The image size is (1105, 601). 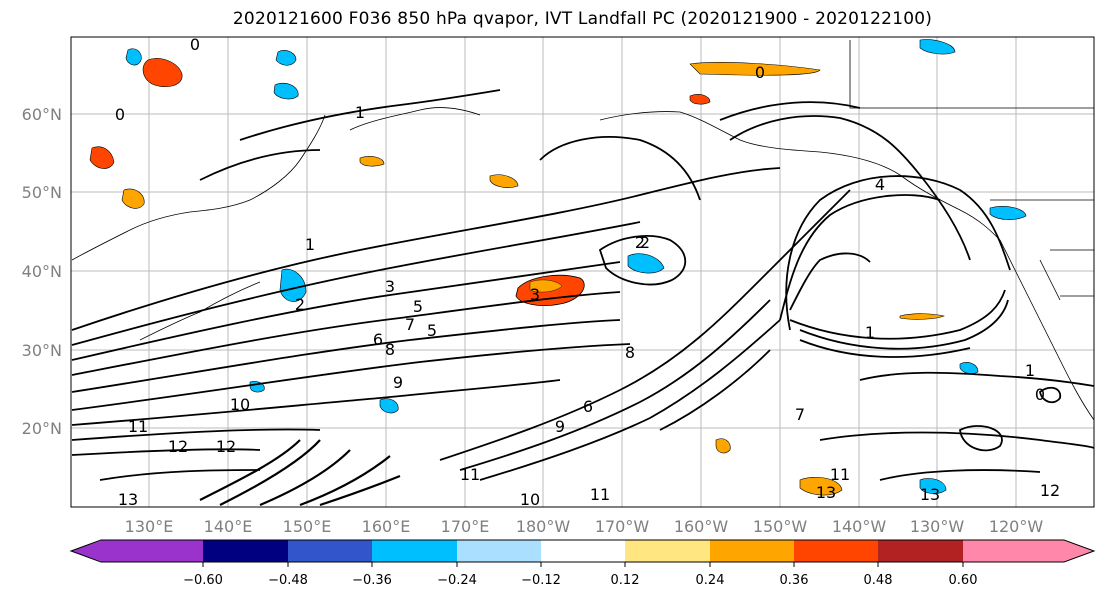 What do you see at coordinates (780, 526) in the screenshot?
I see `lon-label: 150°W` at bounding box center [780, 526].